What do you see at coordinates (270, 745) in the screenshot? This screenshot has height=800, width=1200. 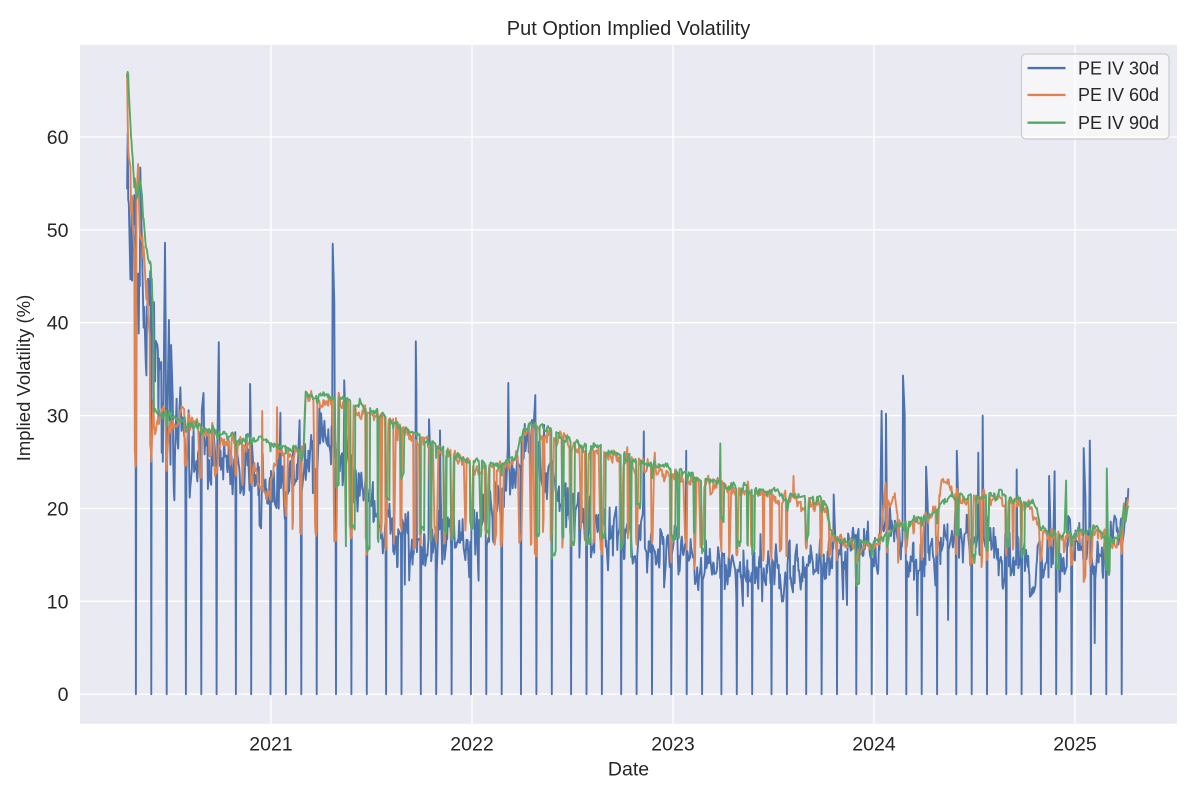 I see `svg-text: 2021` at bounding box center [270, 745].